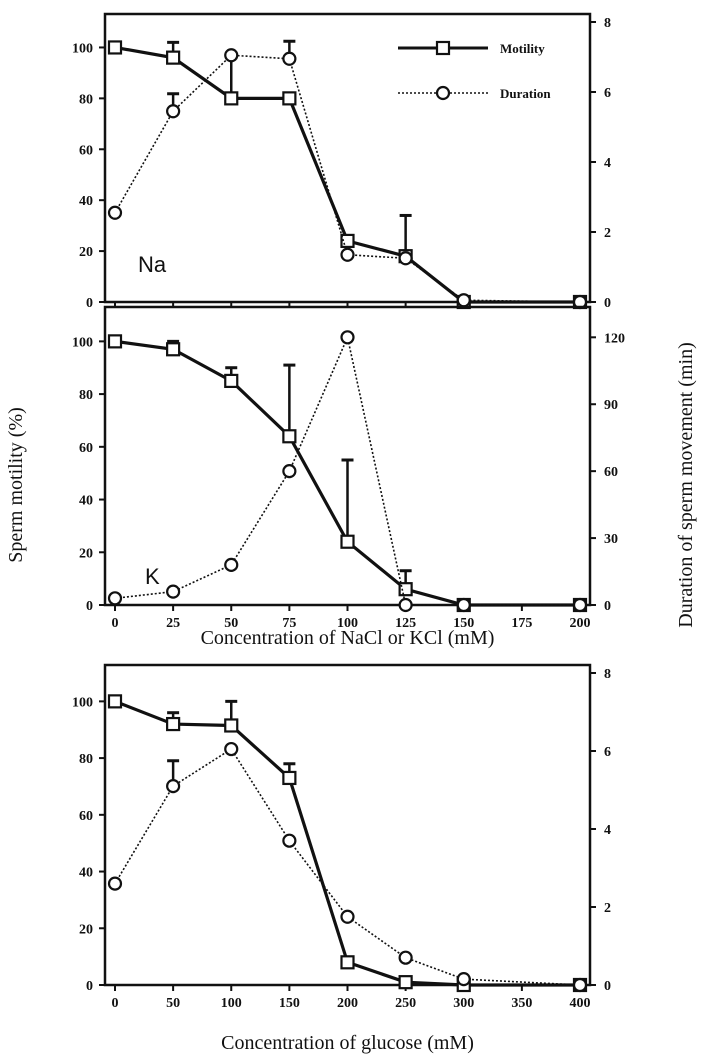  What do you see at coordinates (521, 623) in the screenshot?
I see `x-tick-label: 175` at bounding box center [521, 623].